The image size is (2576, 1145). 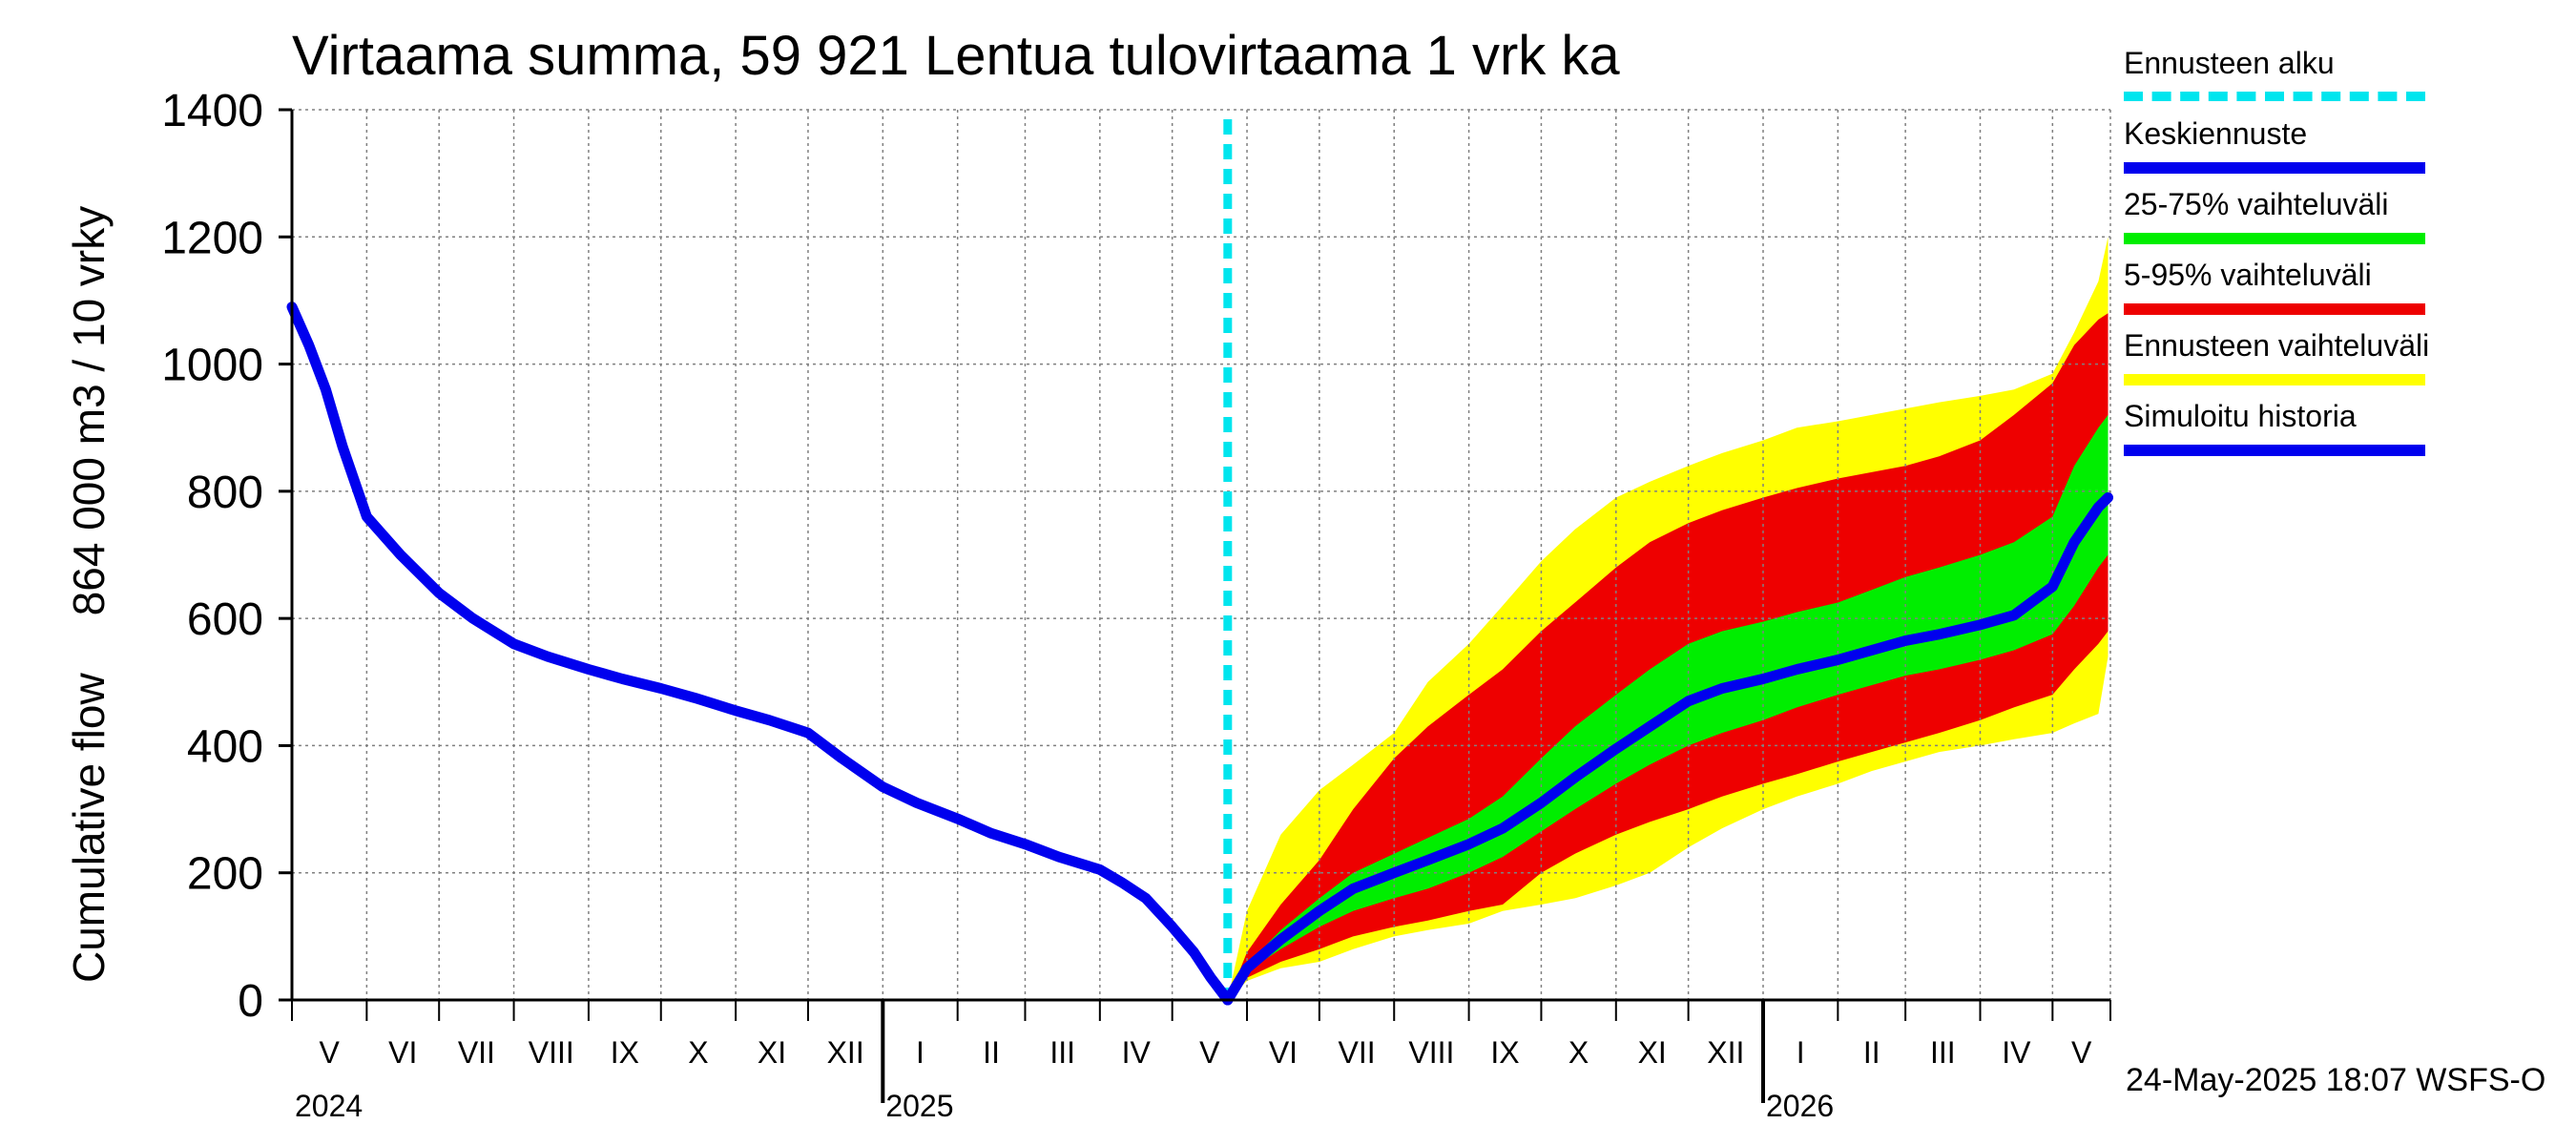 What do you see at coordinates (250, 1001) in the screenshot?
I see `y-tick-label: 0` at bounding box center [250, 1001].